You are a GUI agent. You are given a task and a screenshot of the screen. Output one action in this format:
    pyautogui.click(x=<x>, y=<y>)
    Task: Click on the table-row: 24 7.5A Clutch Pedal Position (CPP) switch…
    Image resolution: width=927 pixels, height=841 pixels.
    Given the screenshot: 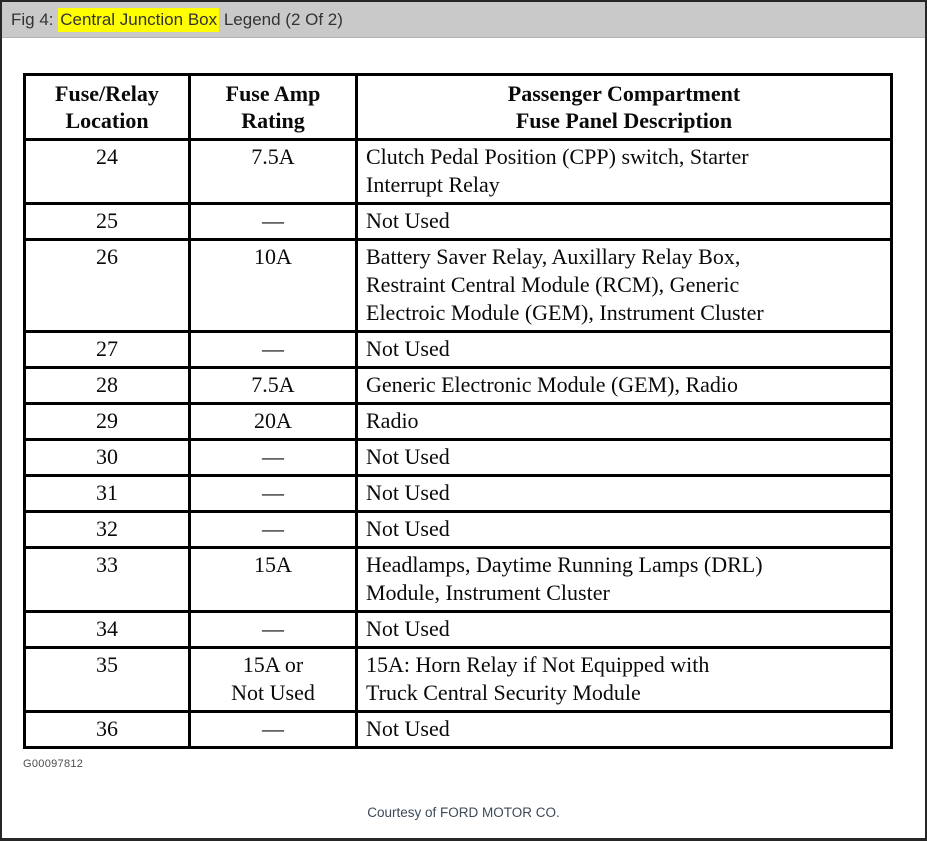 What is the action you would take?
    pyautogui.click(x=458, y=171)
    